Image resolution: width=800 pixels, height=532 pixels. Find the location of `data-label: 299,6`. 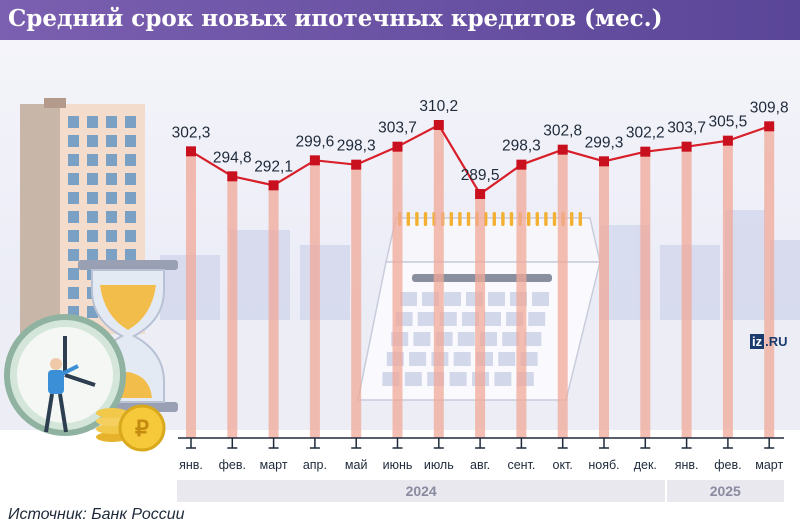

data-label: 299,6 is located at coordinates (315, 141).